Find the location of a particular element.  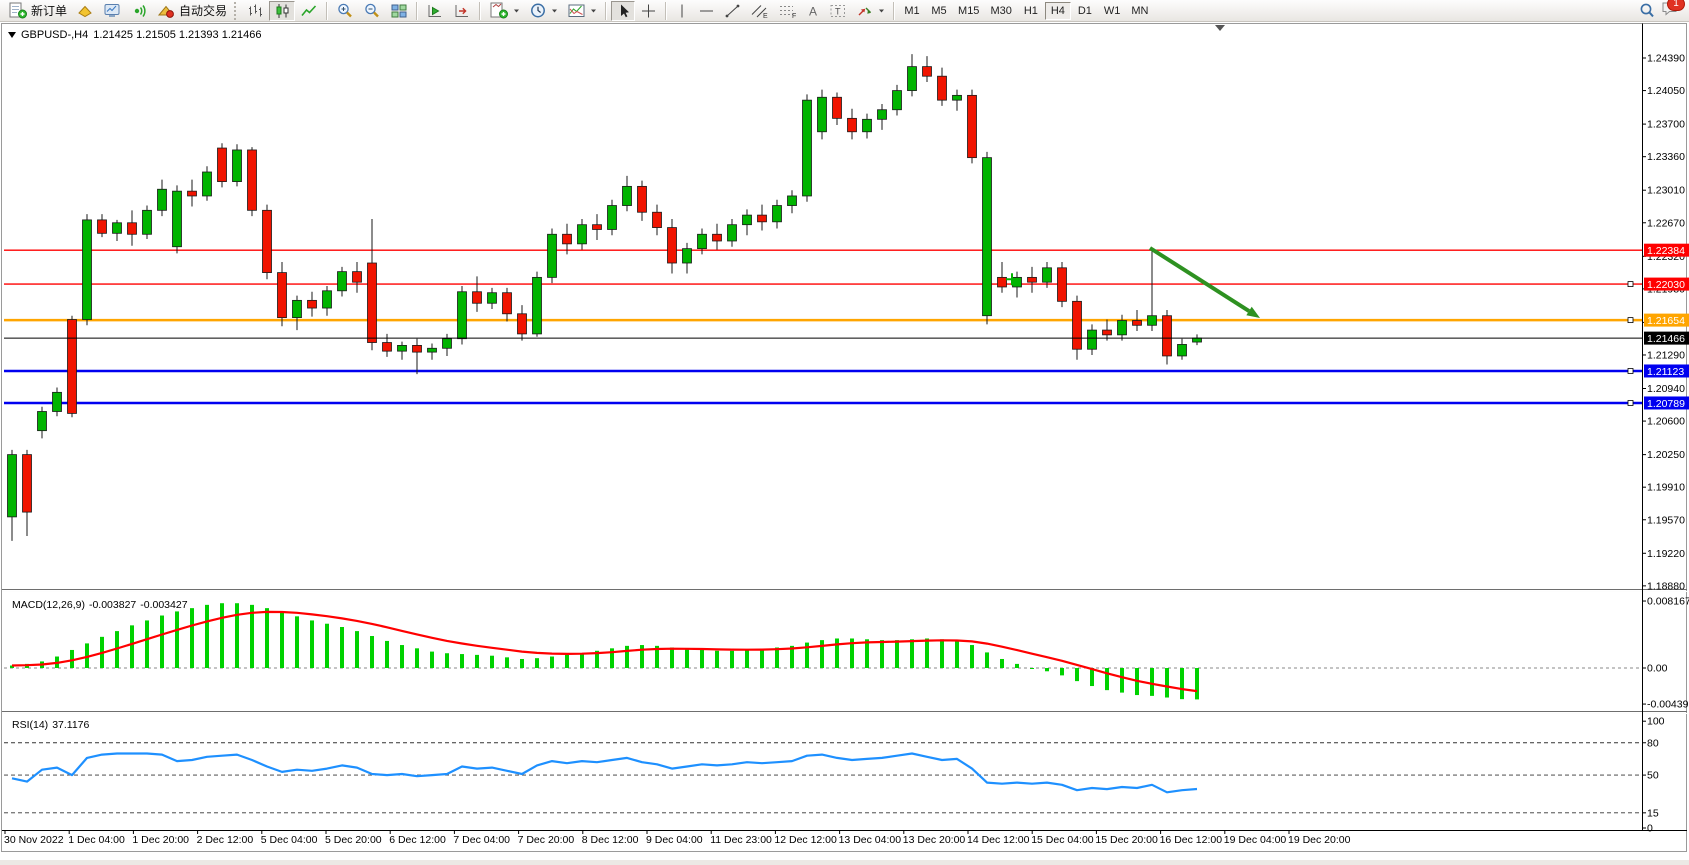

bar-chart-icon is located at coordinates (255, 11).